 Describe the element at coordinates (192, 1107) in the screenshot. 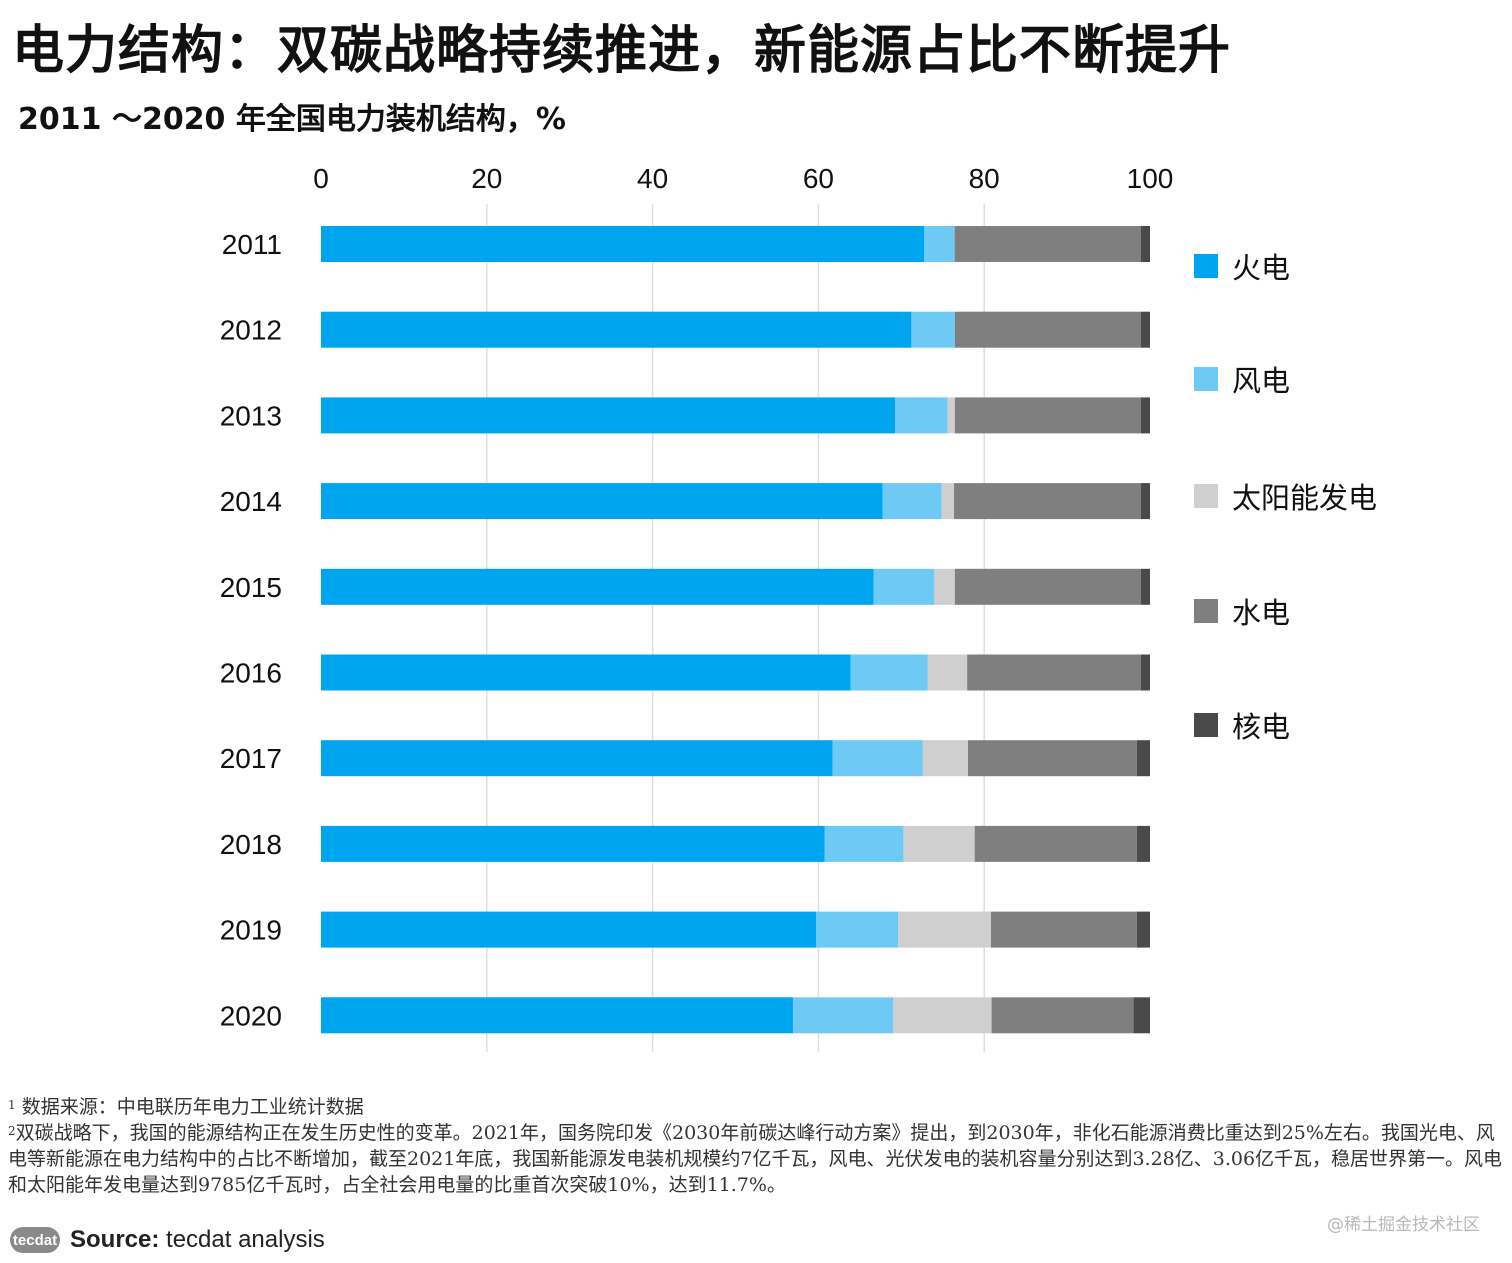

I see `footnote-1-text: 数据来源：中电联历年电力工业统计数据` at that location.